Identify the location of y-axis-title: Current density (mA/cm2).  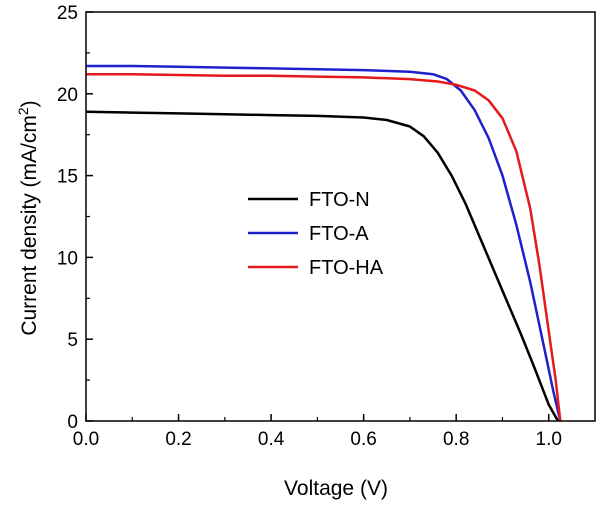
(28, 217).